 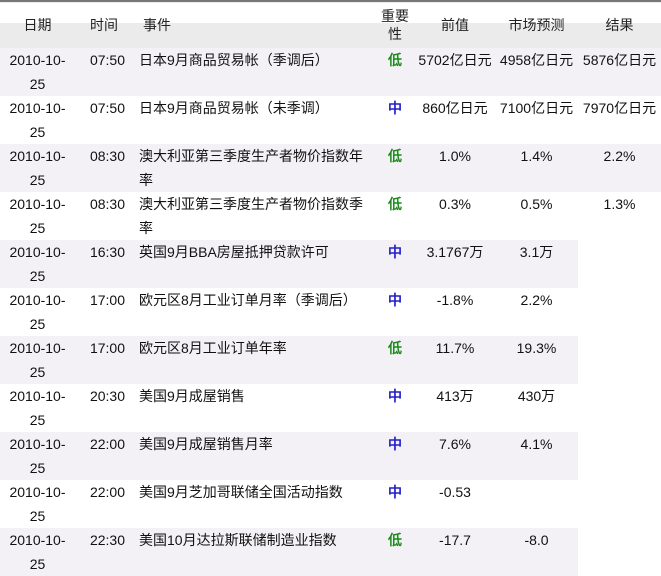 I want to click on previous-cell: 11.7%, so click(x=455, y=360).